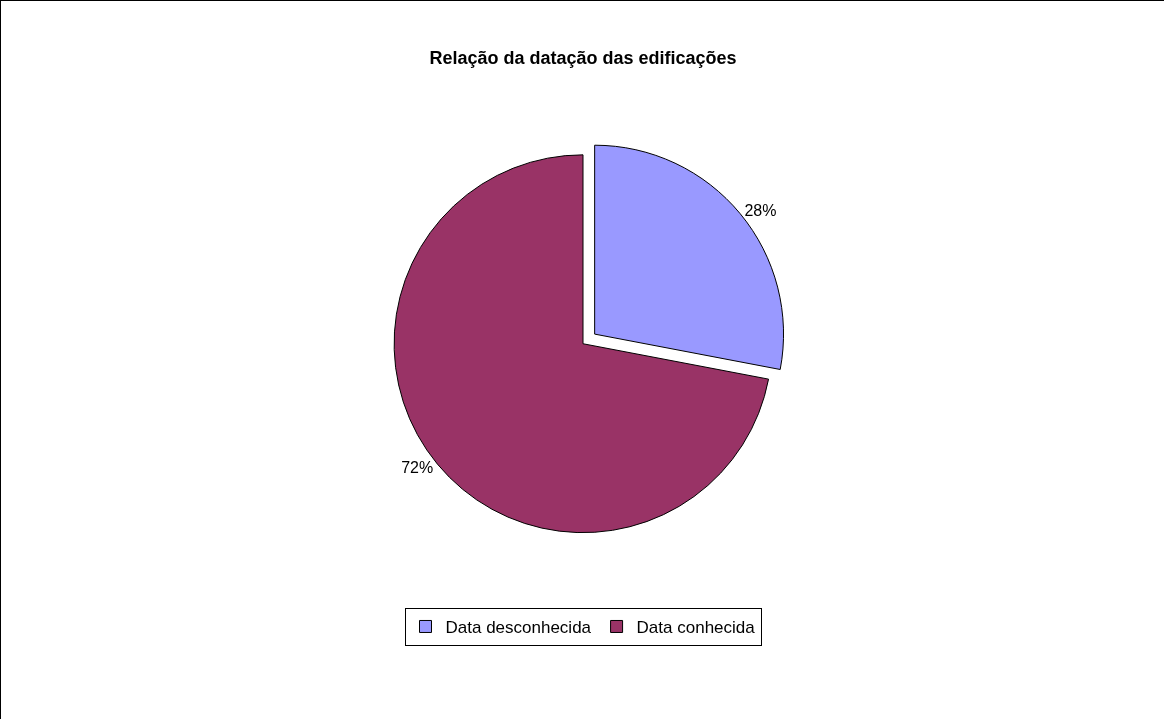 The image size is (1164, 719). I want to click on data-label: 72%, so click(417, 468).